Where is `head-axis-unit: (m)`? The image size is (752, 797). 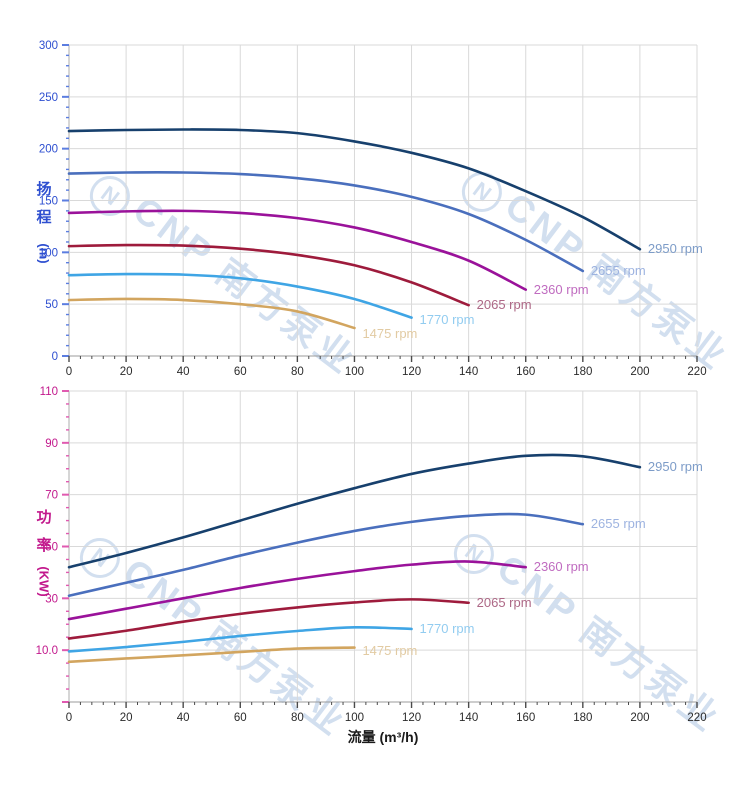 head-axis-unit: (m) is located at coordinates (44, 253).